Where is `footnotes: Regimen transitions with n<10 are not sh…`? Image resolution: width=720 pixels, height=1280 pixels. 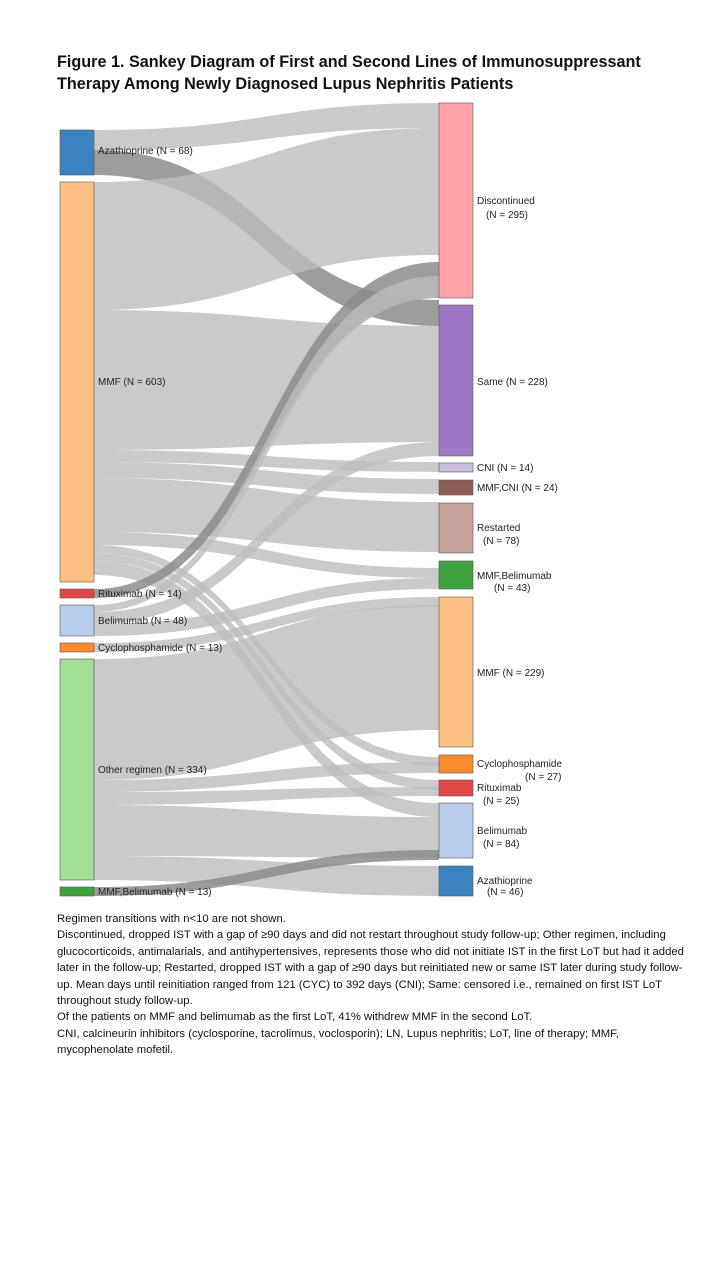 footnotes: Regimen transitions with n<10 are not sh… is located at coordinates (372, 985).